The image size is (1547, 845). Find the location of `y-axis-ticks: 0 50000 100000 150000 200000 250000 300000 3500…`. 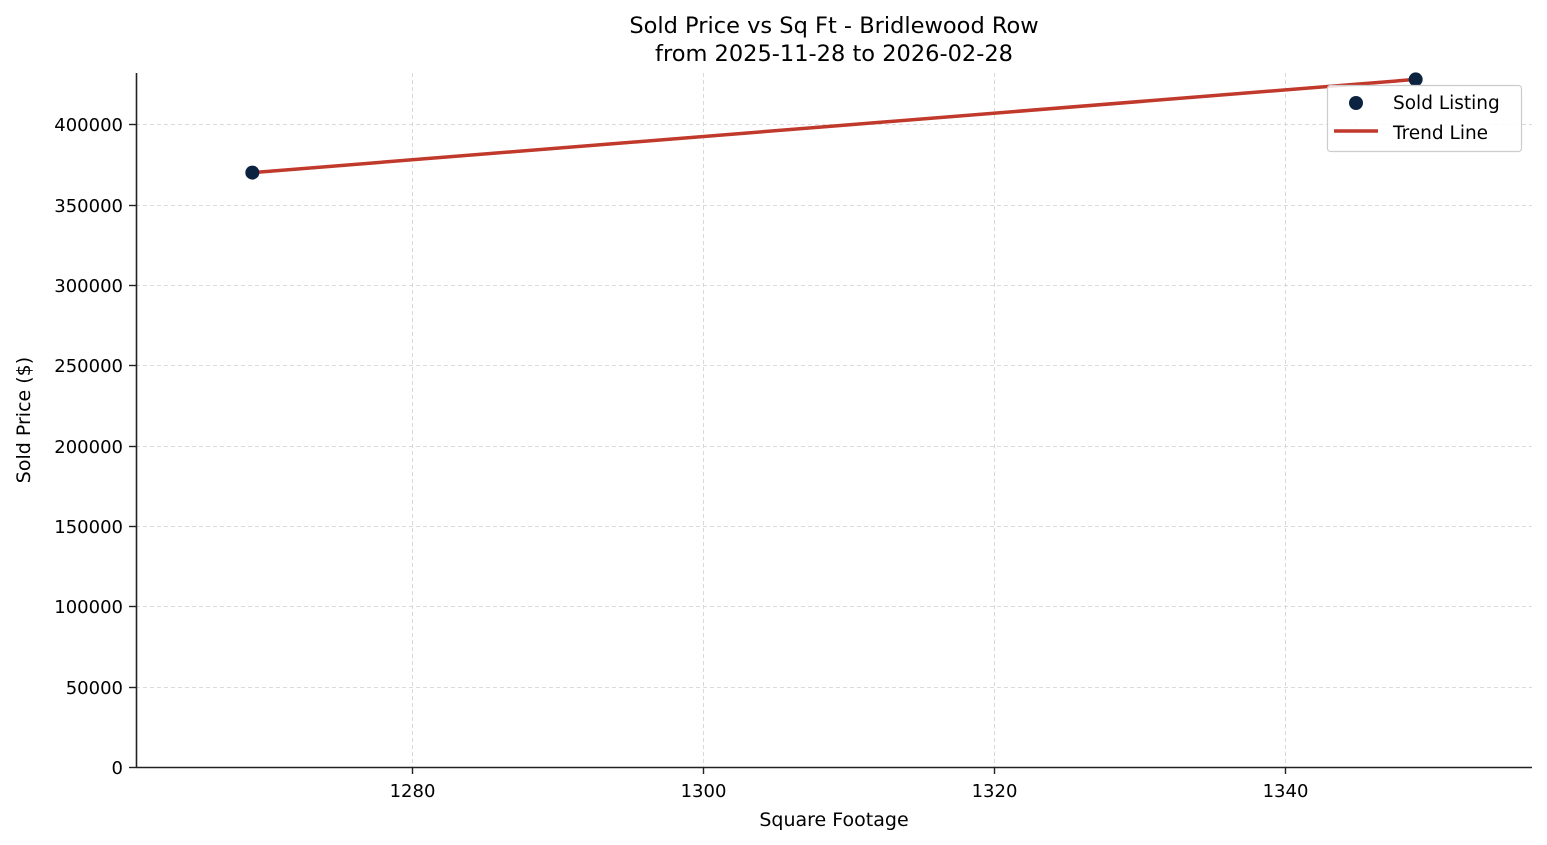

y-axis-ticks: 0 50000 100000 150000 200000 250000 300000 3500… is located at coordinates (95, 447).